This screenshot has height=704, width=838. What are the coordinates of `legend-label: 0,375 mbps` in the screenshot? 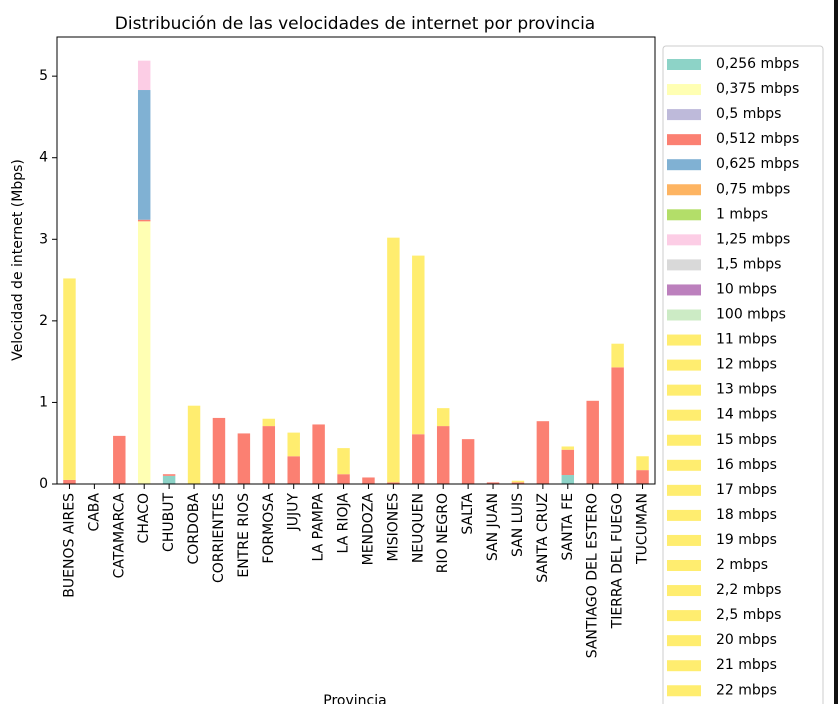 It's located at (757, 89).